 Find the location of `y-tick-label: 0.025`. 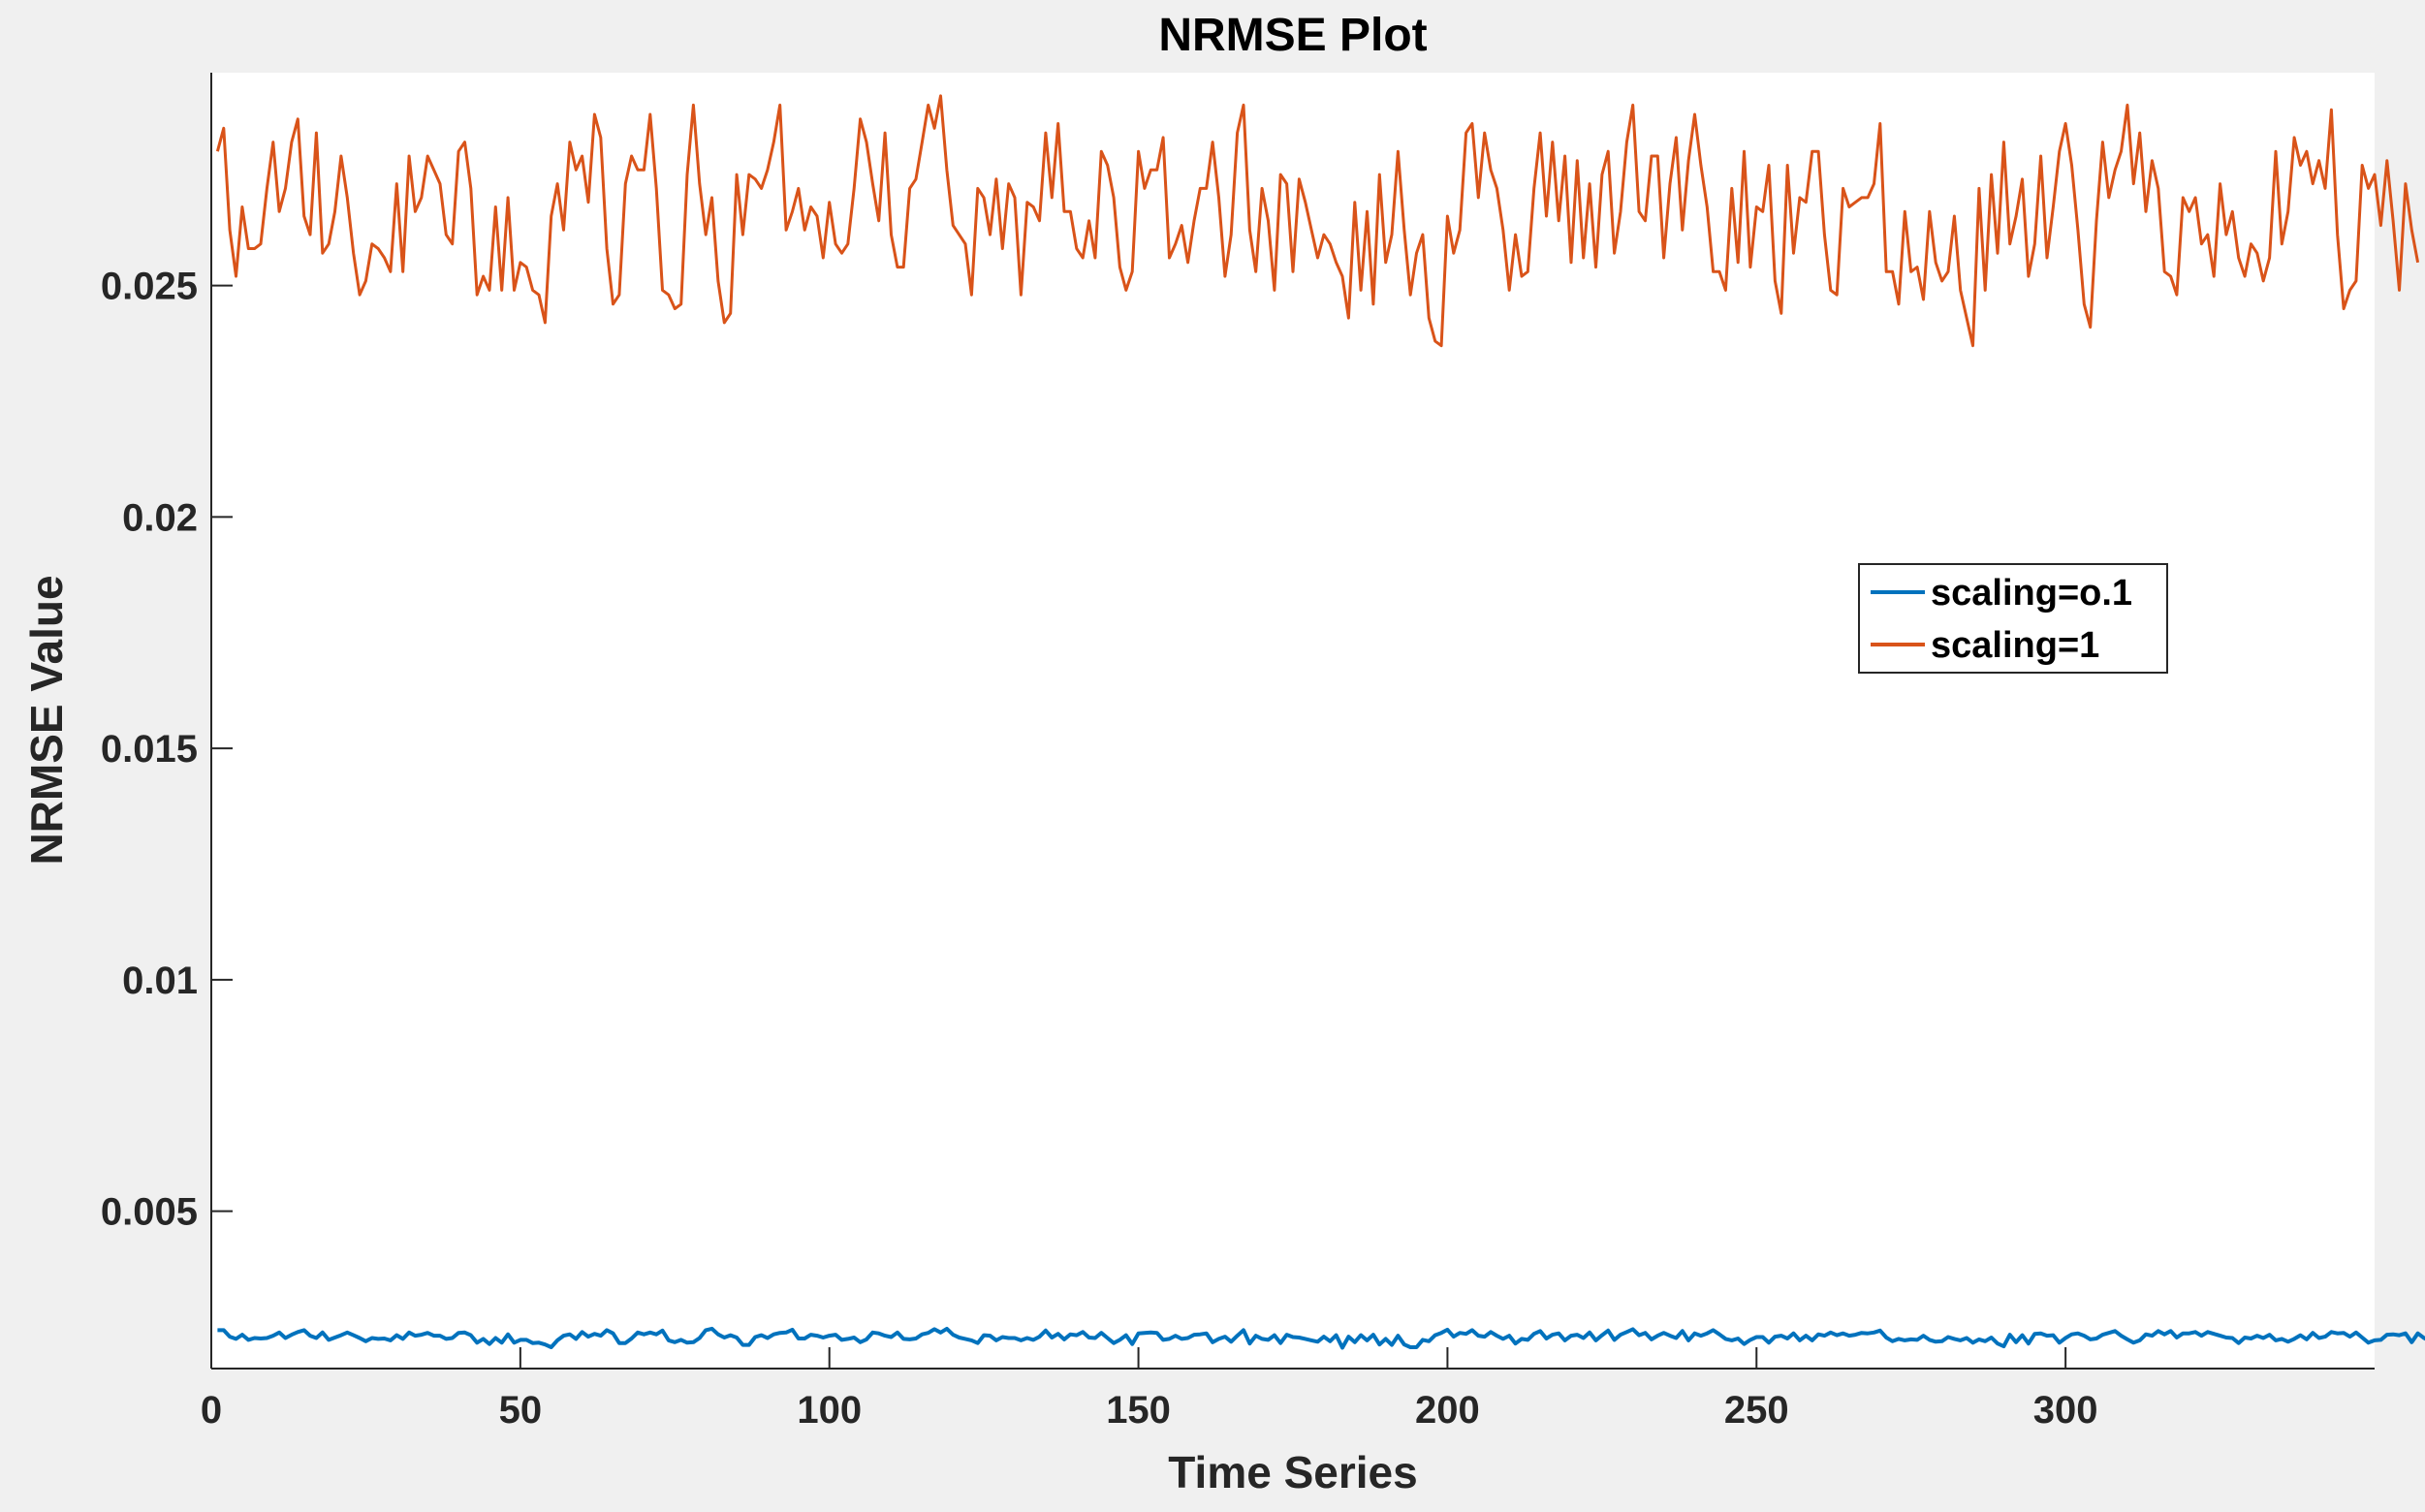

y-tick-label: 0.025 is located at coordinates (149, 287).